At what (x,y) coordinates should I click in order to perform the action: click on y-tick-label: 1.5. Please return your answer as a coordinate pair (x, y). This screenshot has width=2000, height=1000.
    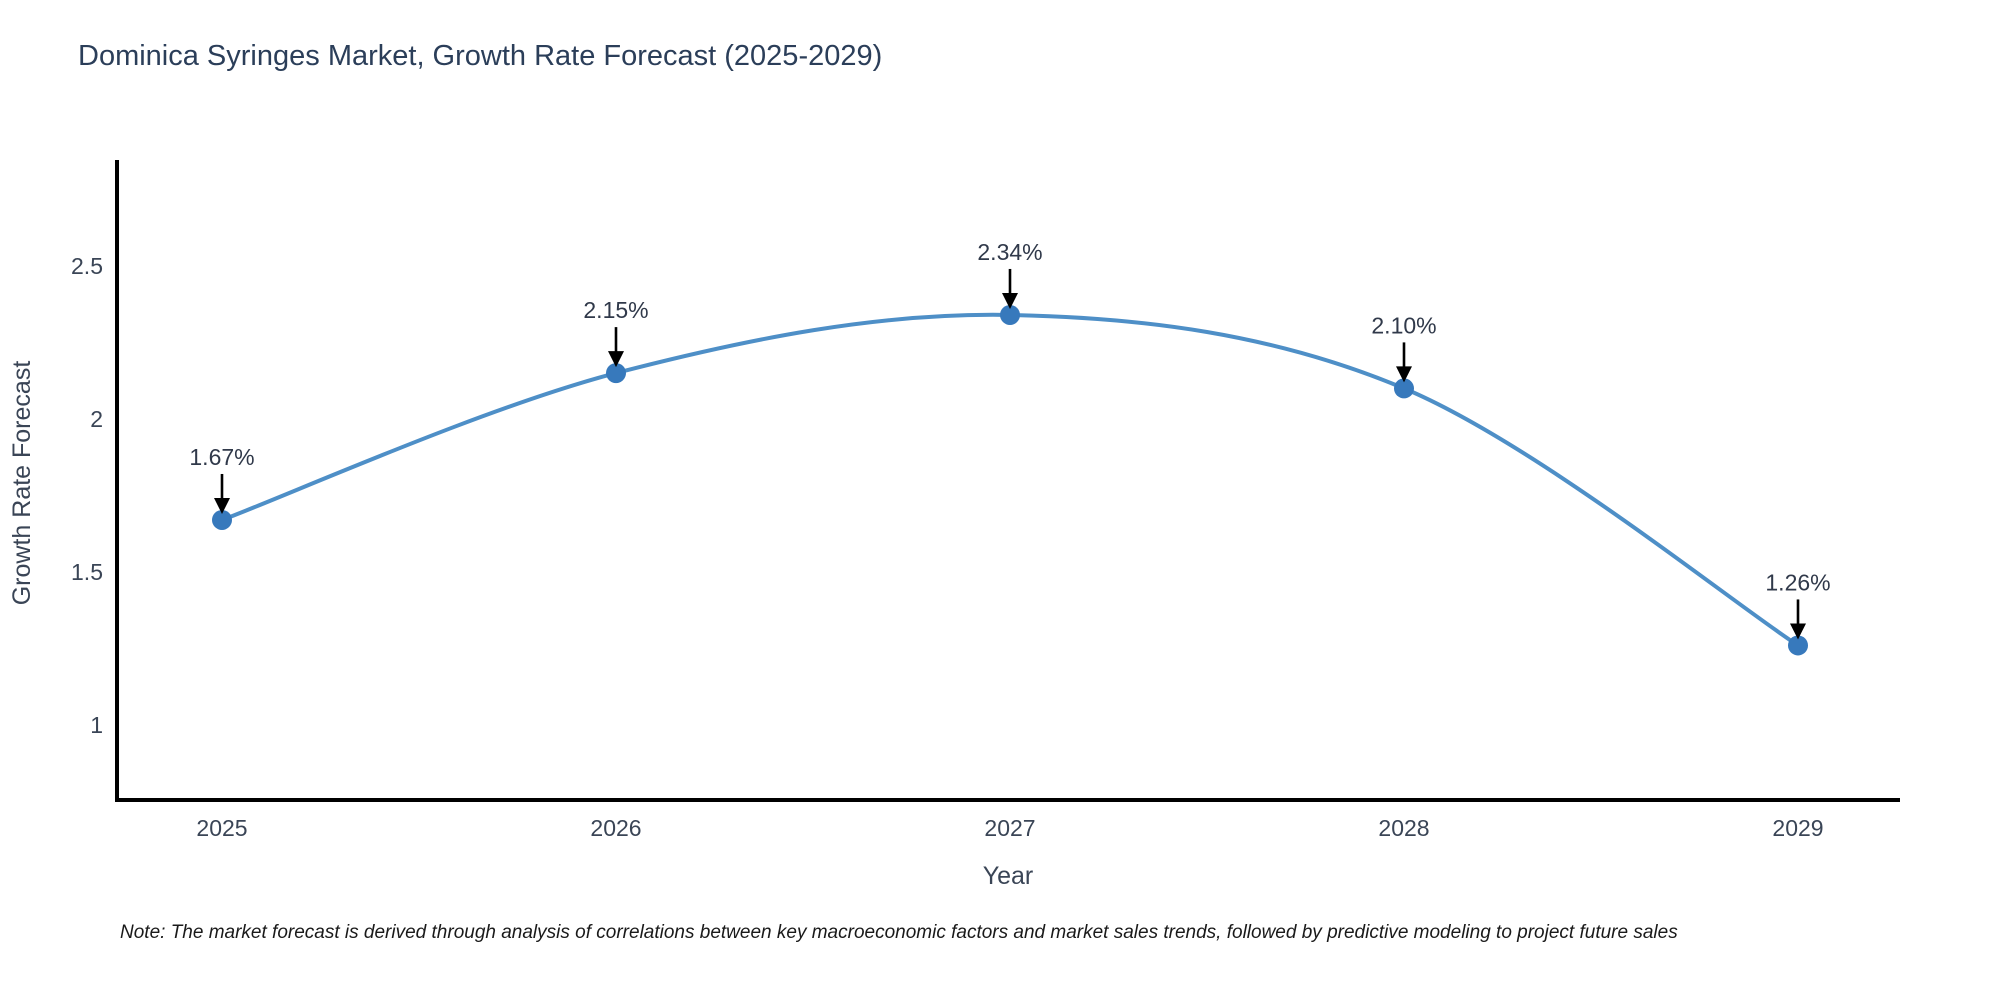
    Looking at the image, I should click on (87, 572).